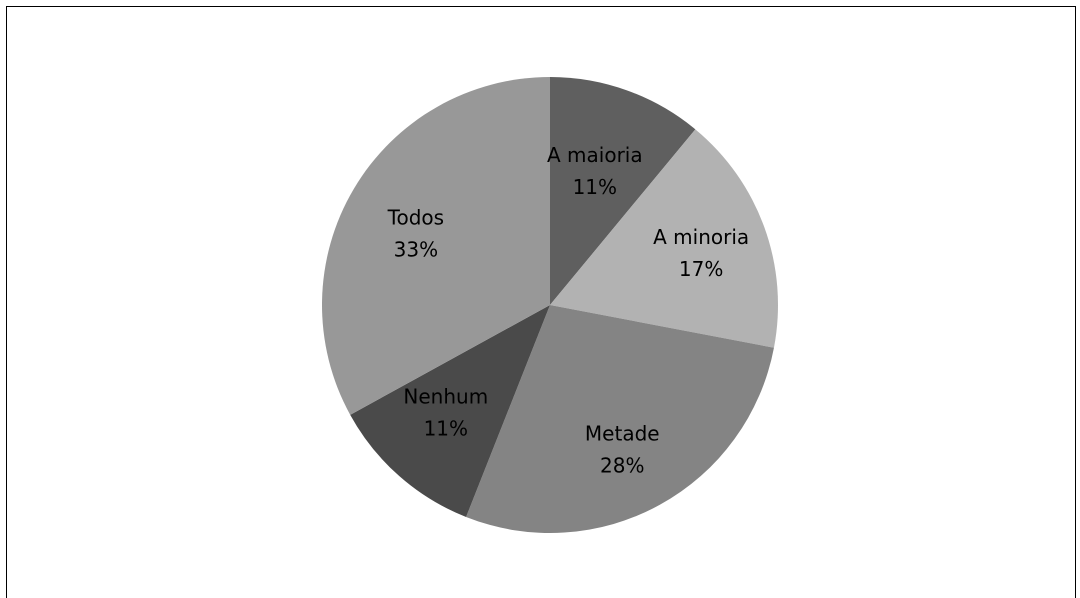  Describe the element at coordinates (450, 411) in the screenshot. I see `pie-slice-nenhum` at that location.